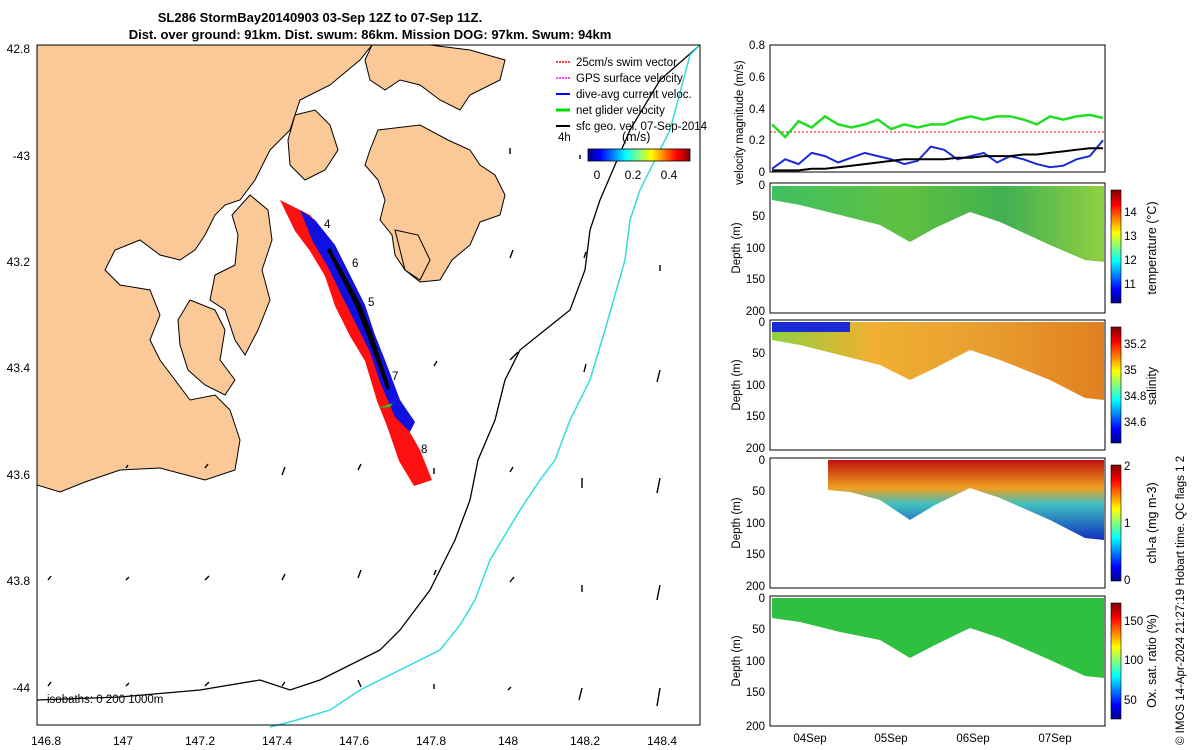 The image size is (1200, 750). What do you see at coordinates (620, 111) in the screenshot?
I see `svg-text: net glider velocity` at bounding box center [620, 111].